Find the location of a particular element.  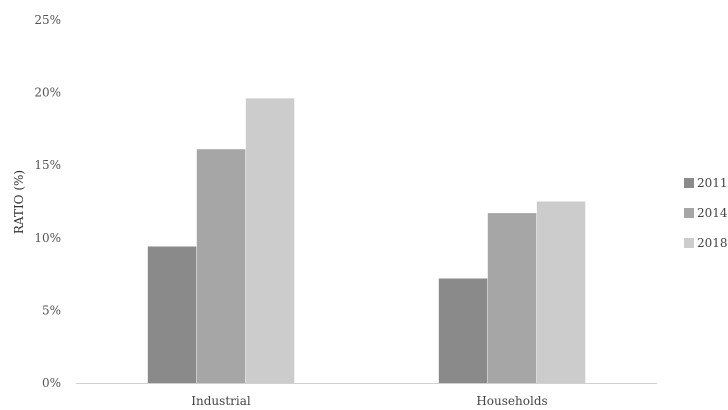

legend-label-2014: 2014 is located at coordinates (712, 213).